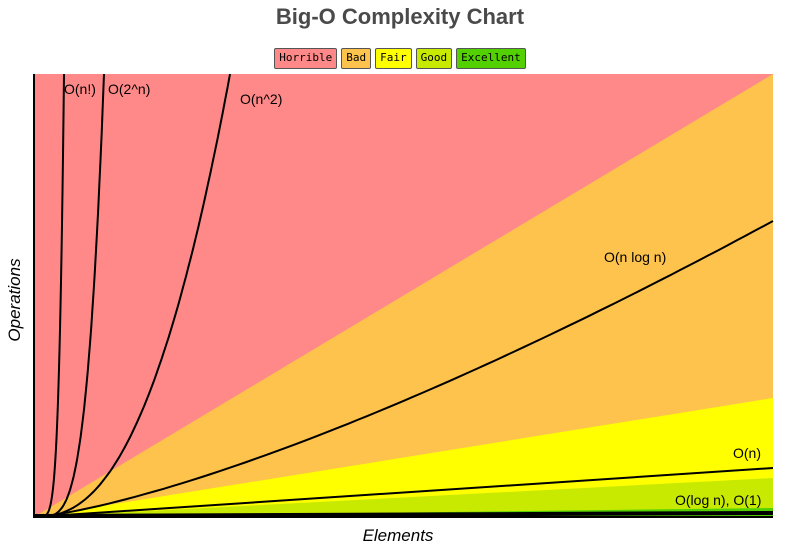 This screenshot has width=800, height=553. I want to click on y-axis-label: Operations, so click(14, 300).